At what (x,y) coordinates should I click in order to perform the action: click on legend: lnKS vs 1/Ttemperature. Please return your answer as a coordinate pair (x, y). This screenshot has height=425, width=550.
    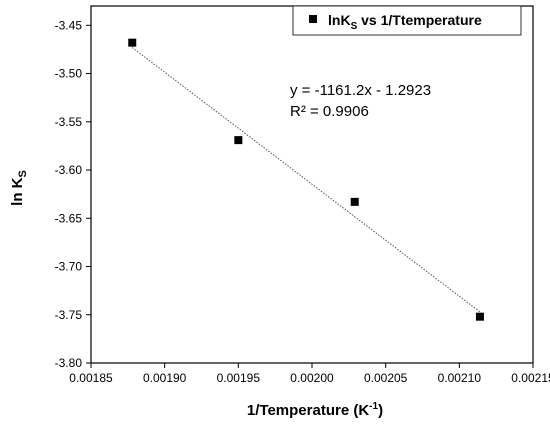
    Looking at the image, I should click on (407, 20).